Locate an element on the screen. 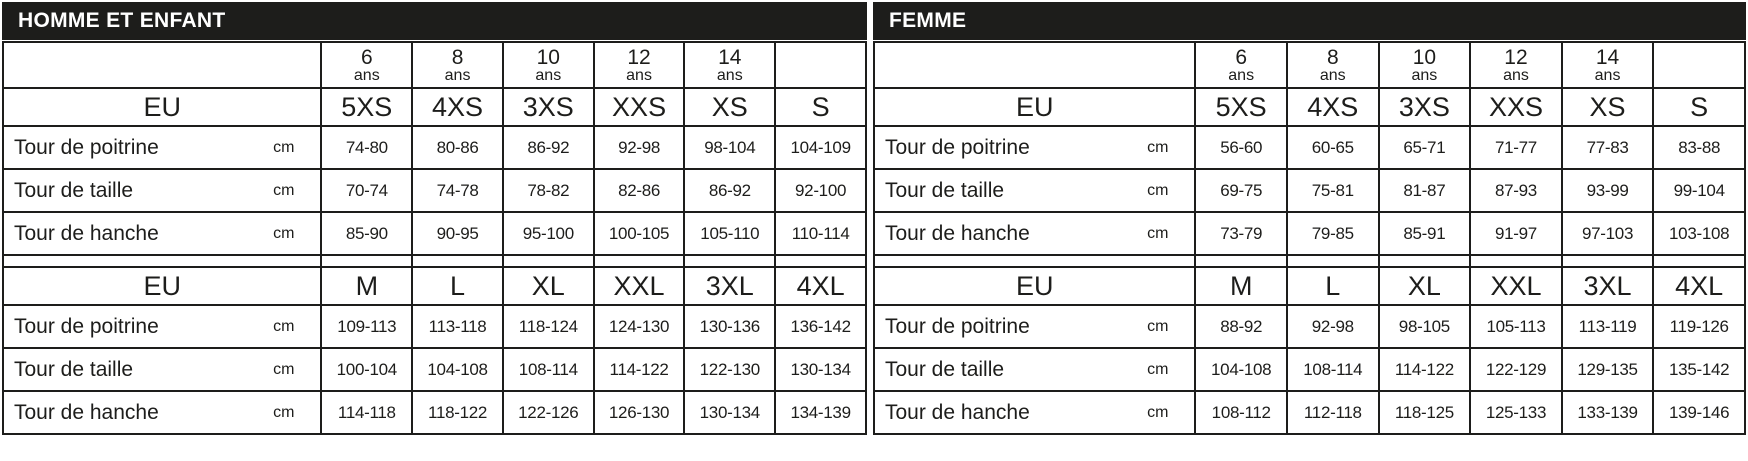  age-cell: 10 ans is located at coordinates (1424, 65).